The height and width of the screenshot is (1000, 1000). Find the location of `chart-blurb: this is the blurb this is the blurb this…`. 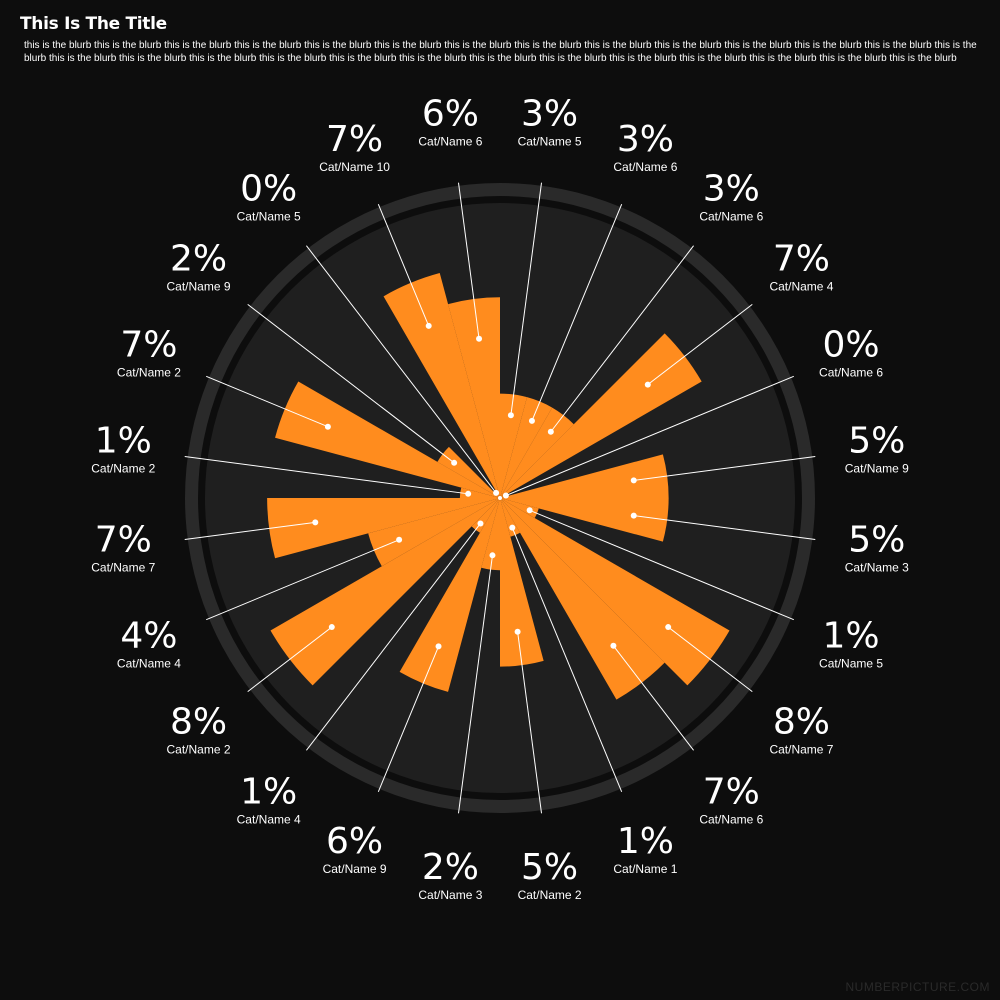

chart-blurb: this is the blurb this is the blurb this… is located at coordinates (500, 52).